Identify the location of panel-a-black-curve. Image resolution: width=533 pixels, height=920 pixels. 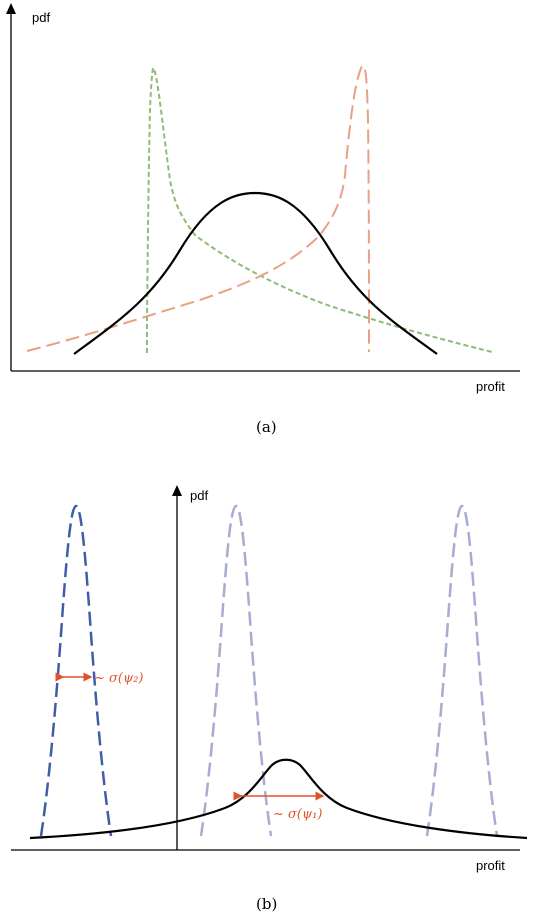
(255, 273).